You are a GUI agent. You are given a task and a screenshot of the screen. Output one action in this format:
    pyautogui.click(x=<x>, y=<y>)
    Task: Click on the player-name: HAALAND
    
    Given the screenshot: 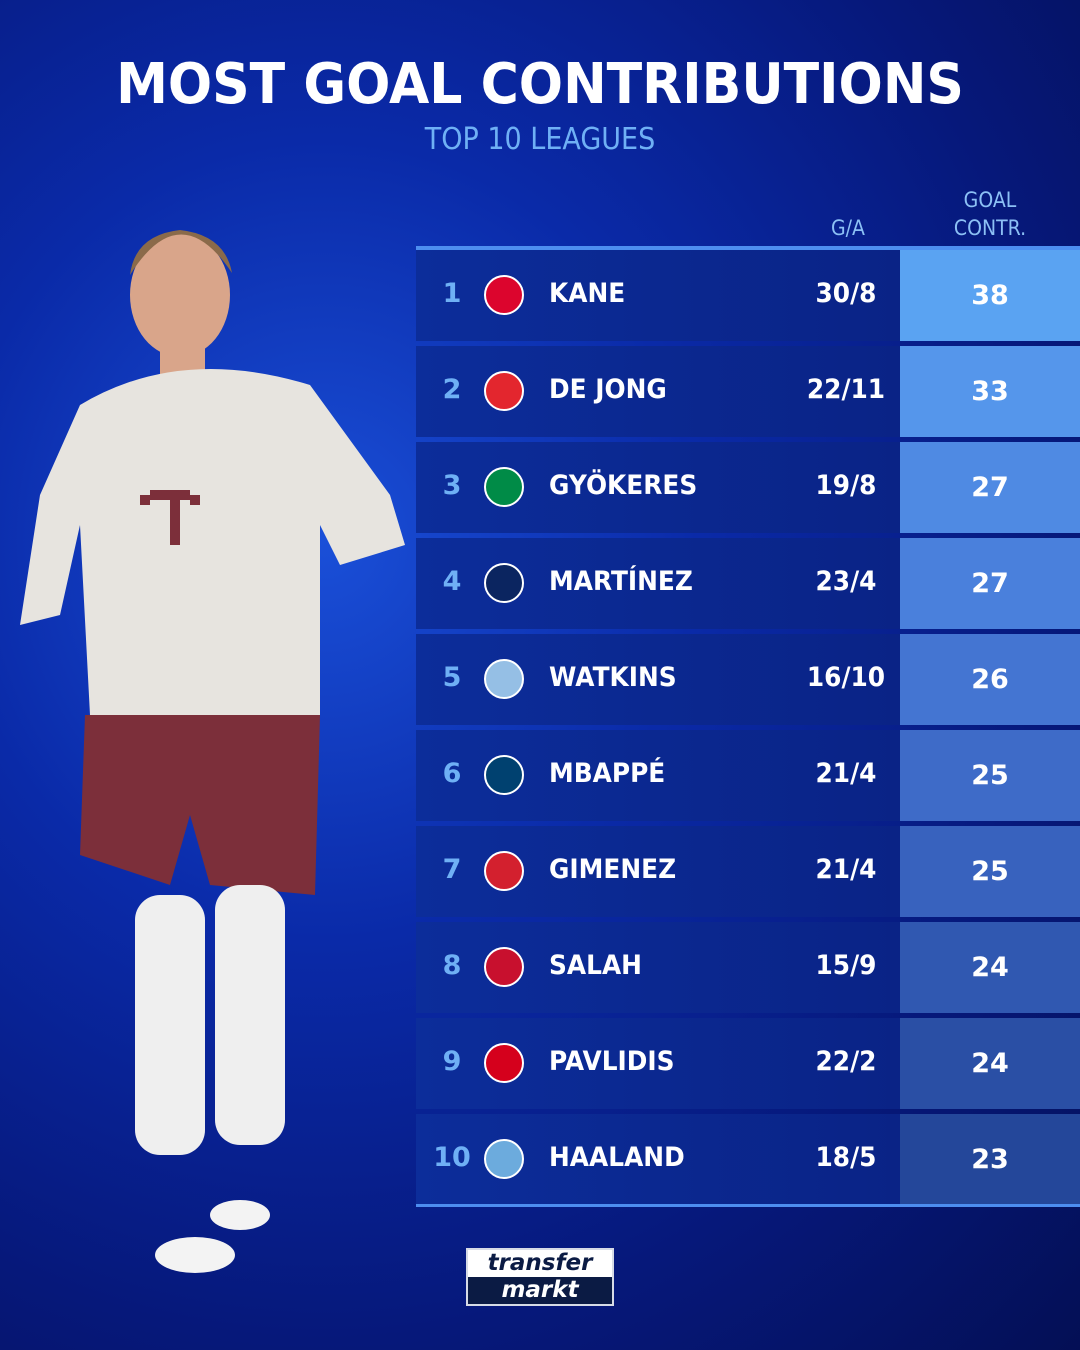 What is the action you would take?
    pyautogui.click(x=617, y=1157)
    